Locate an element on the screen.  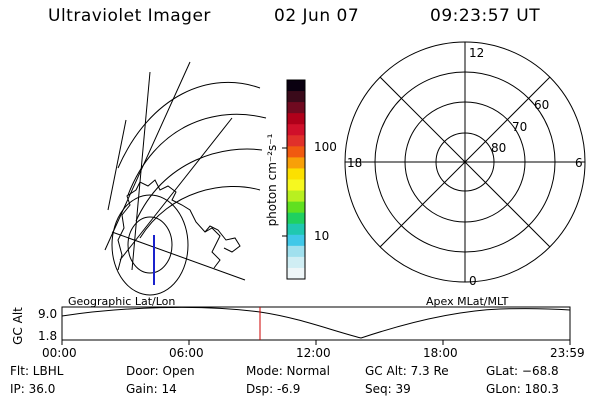
colorbar-tick-100: 100 is located at coordinates (325, 147).